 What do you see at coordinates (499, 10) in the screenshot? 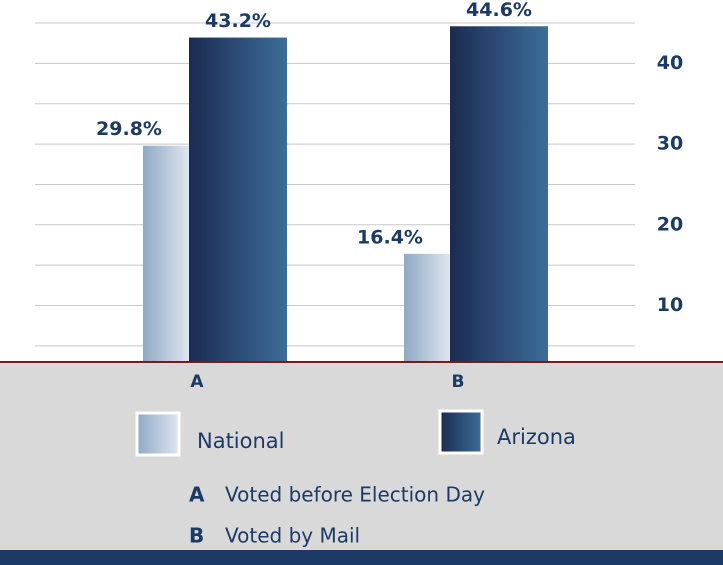
I see `data-label: 44.6%` at bounding box center [499, 10].